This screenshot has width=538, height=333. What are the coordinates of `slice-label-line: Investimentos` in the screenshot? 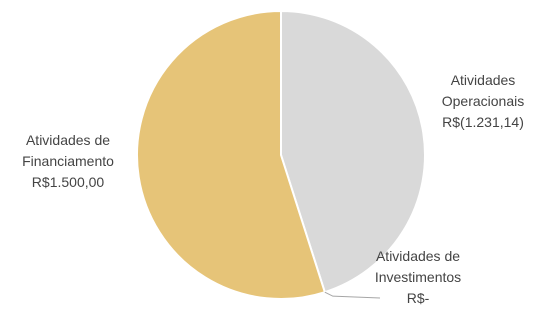 It's located at (418, 277).